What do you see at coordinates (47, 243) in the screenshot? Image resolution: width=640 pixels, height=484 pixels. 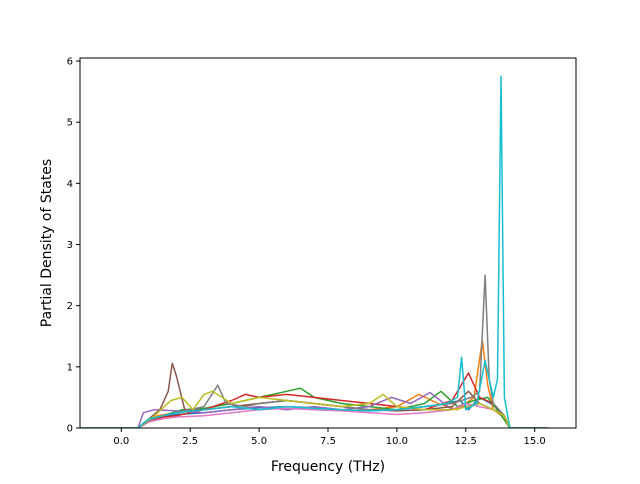 I see `y-axis-label: Partial Density of States` at bounding box center [47, 243].